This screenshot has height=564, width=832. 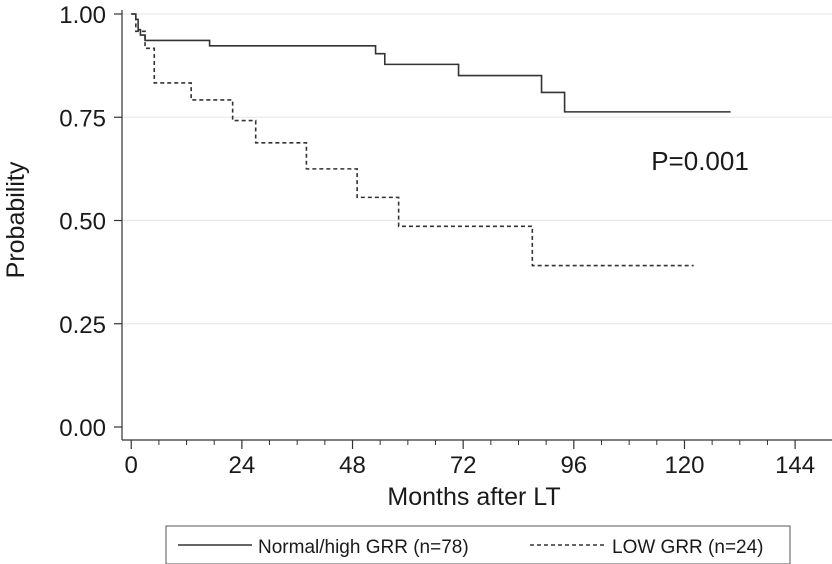 What do you see at coordinates (131, 465) in the screenshot?
I see `x-tick-label-0: 0` at bounding box center [131, 465].